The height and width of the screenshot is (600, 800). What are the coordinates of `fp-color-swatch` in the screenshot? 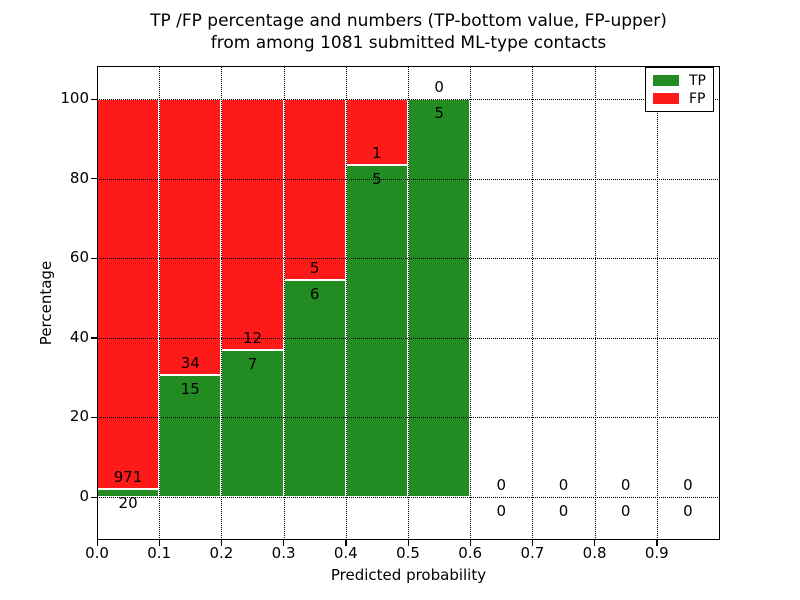 It's located at (666, 98).